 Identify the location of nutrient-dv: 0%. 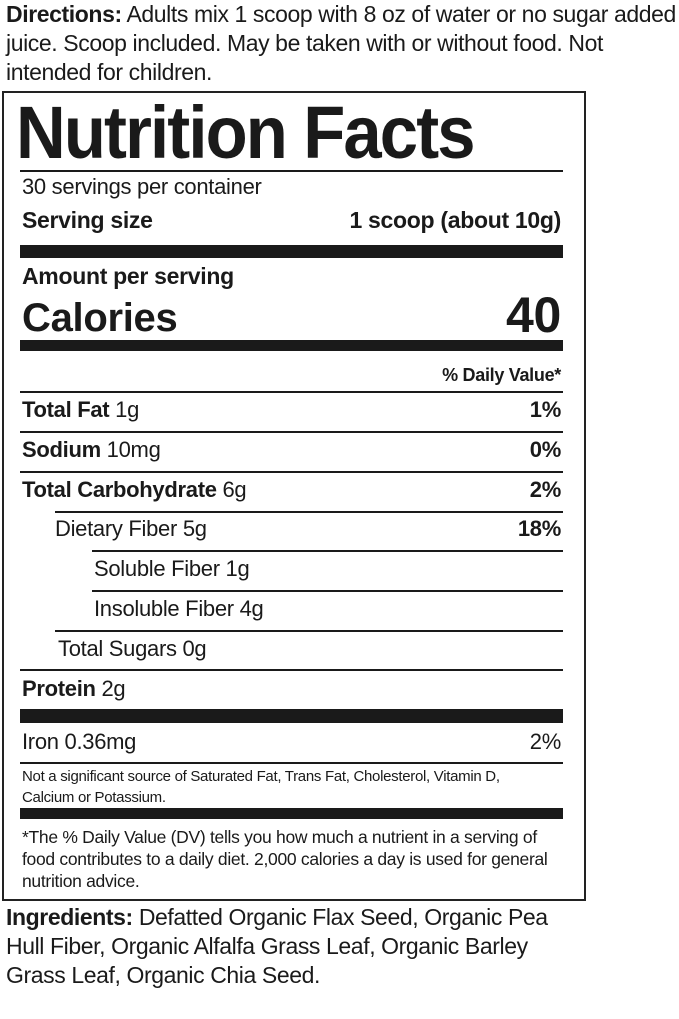
(545, 449).